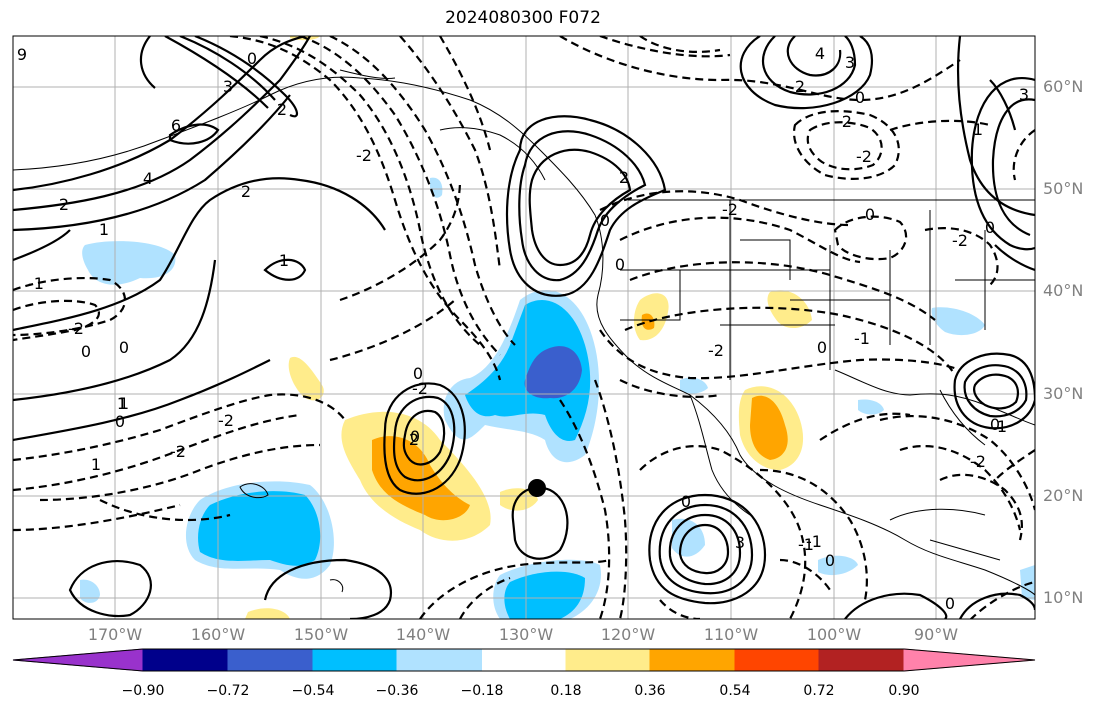 This screenshot has height=712, width=1105. What do you see at coordinates (523, 18) in the screenshot?
I see `map-title: 2024080300 F072` at bounding box center [523, 18].